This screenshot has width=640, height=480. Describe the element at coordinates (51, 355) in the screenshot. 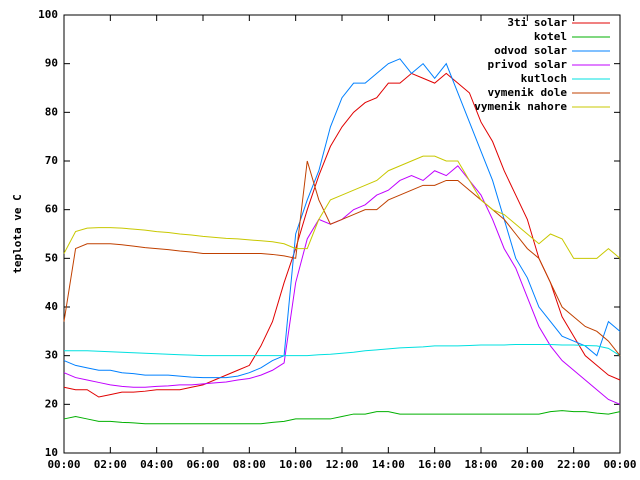

I see `y-tick-label: 30` at that location.